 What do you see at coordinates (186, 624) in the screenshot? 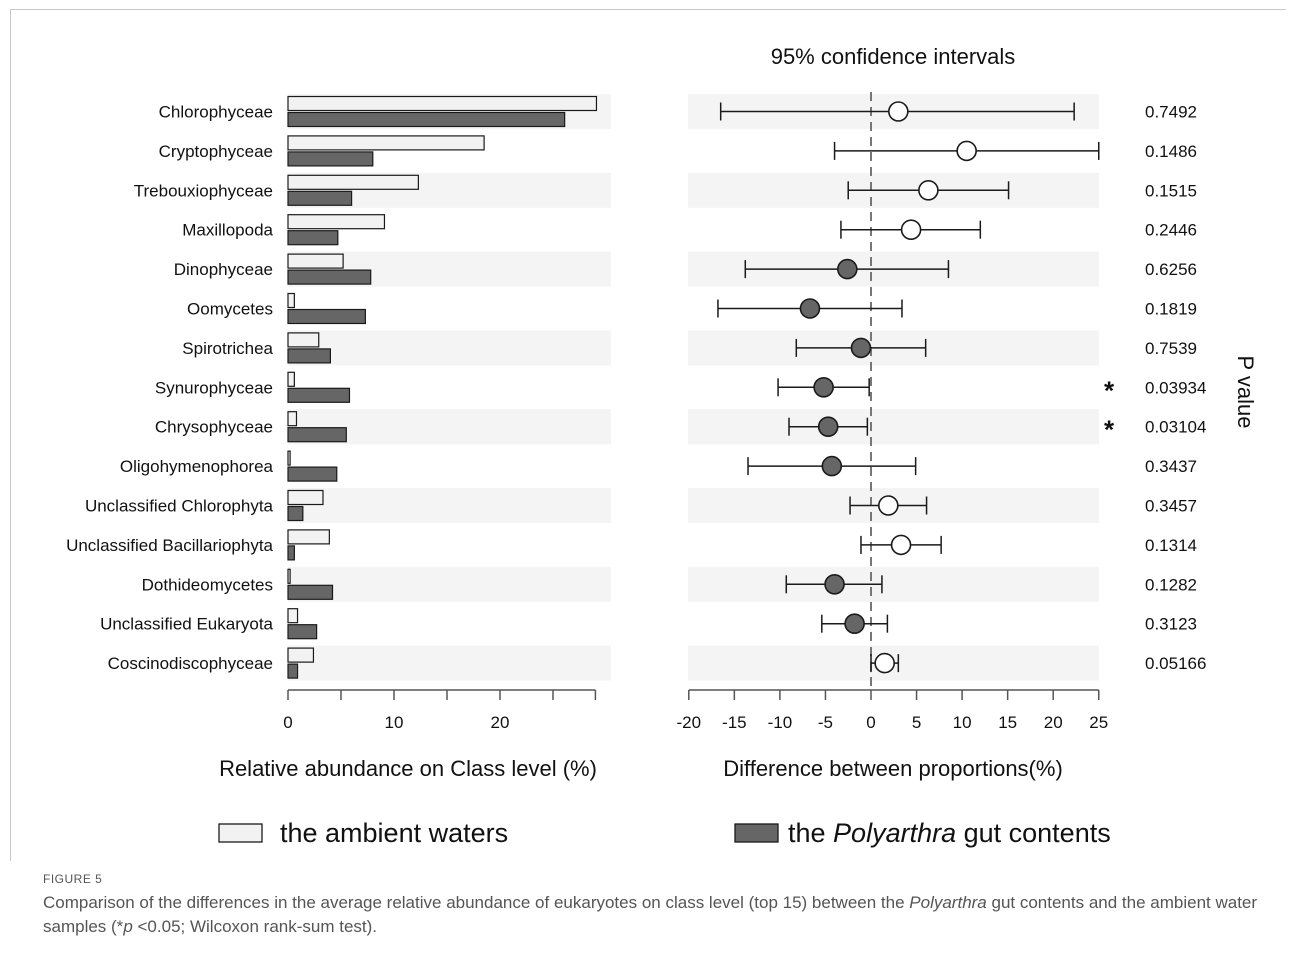
I see `category-label: Unclassified Eukaryota` at bounding box center [186, 624].